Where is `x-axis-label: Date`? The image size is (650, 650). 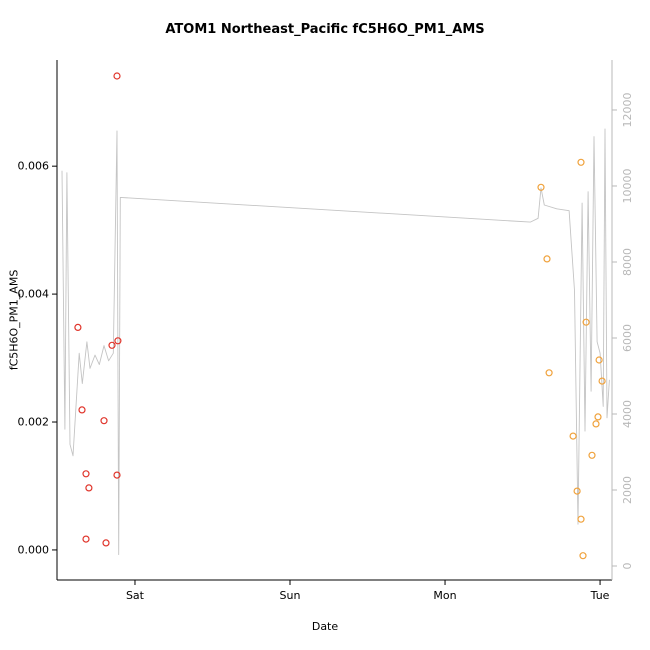 x-axis-label: Date is located at coordinates (325, 626).